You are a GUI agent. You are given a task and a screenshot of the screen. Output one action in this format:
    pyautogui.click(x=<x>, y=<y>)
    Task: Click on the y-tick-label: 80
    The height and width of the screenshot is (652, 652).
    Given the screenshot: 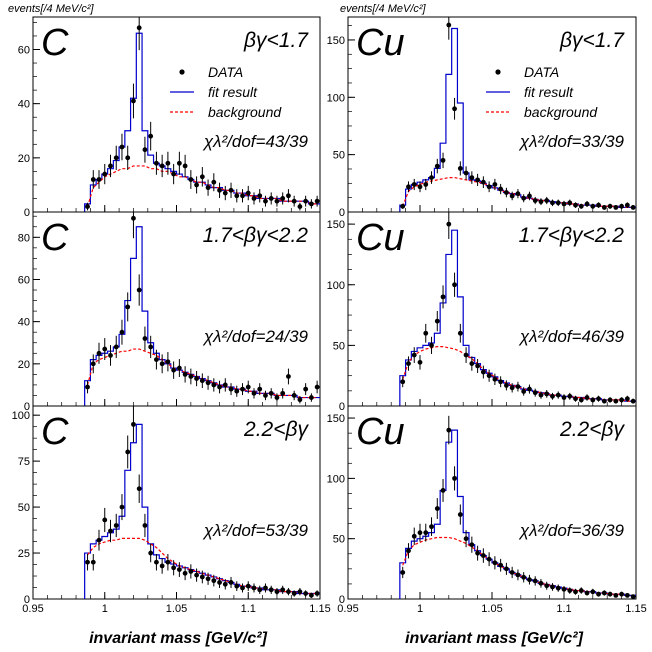 What is the action you would take?
    pyautogui.click(x=24, y=238)
    